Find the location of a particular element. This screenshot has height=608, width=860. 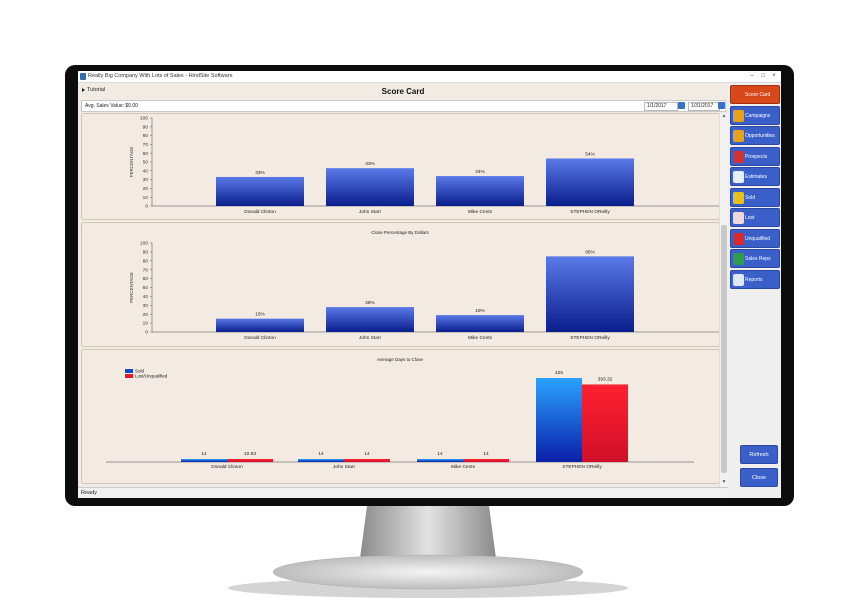

sidebar-item-sales-reps: Sales Reps is located at coordinates (755, 258).